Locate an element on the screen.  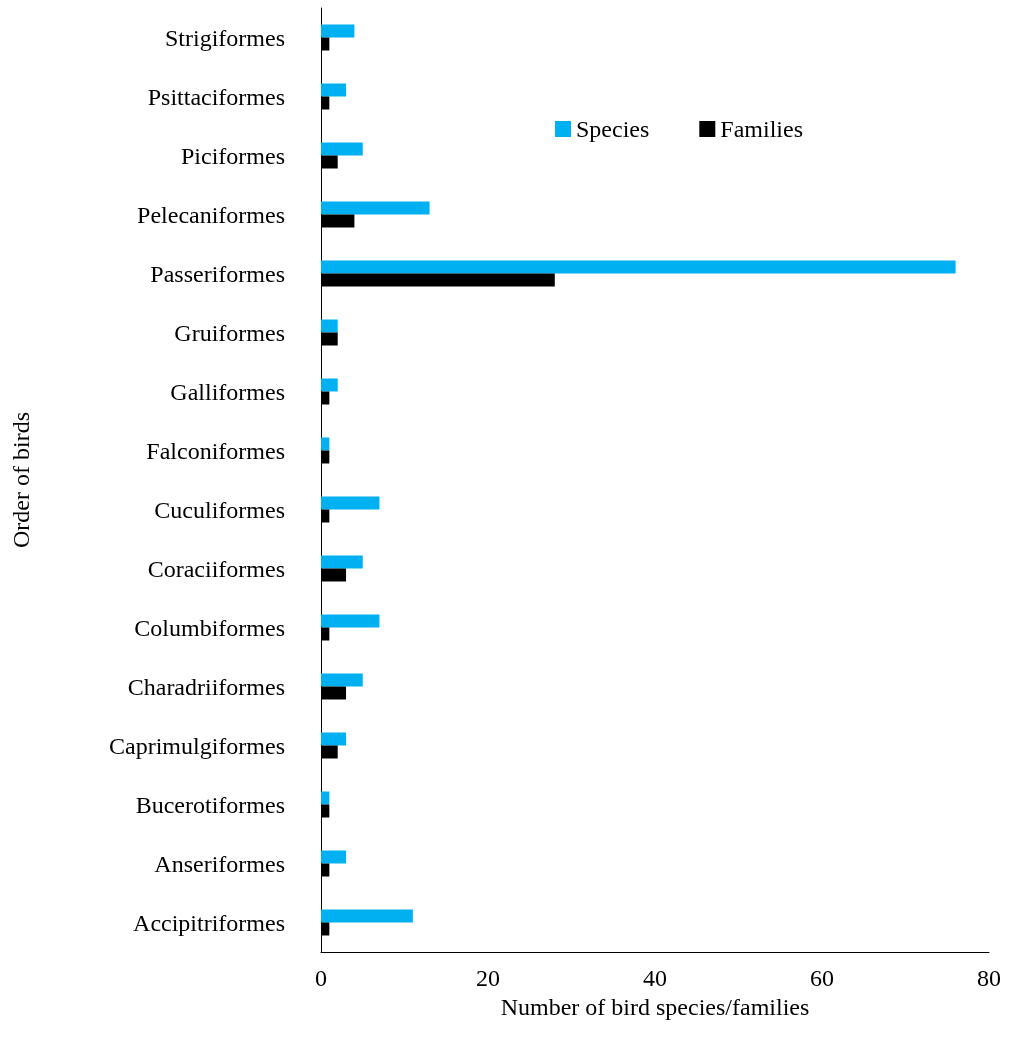
y-tick-label: Piciformes is located at coordinates (233, 155).